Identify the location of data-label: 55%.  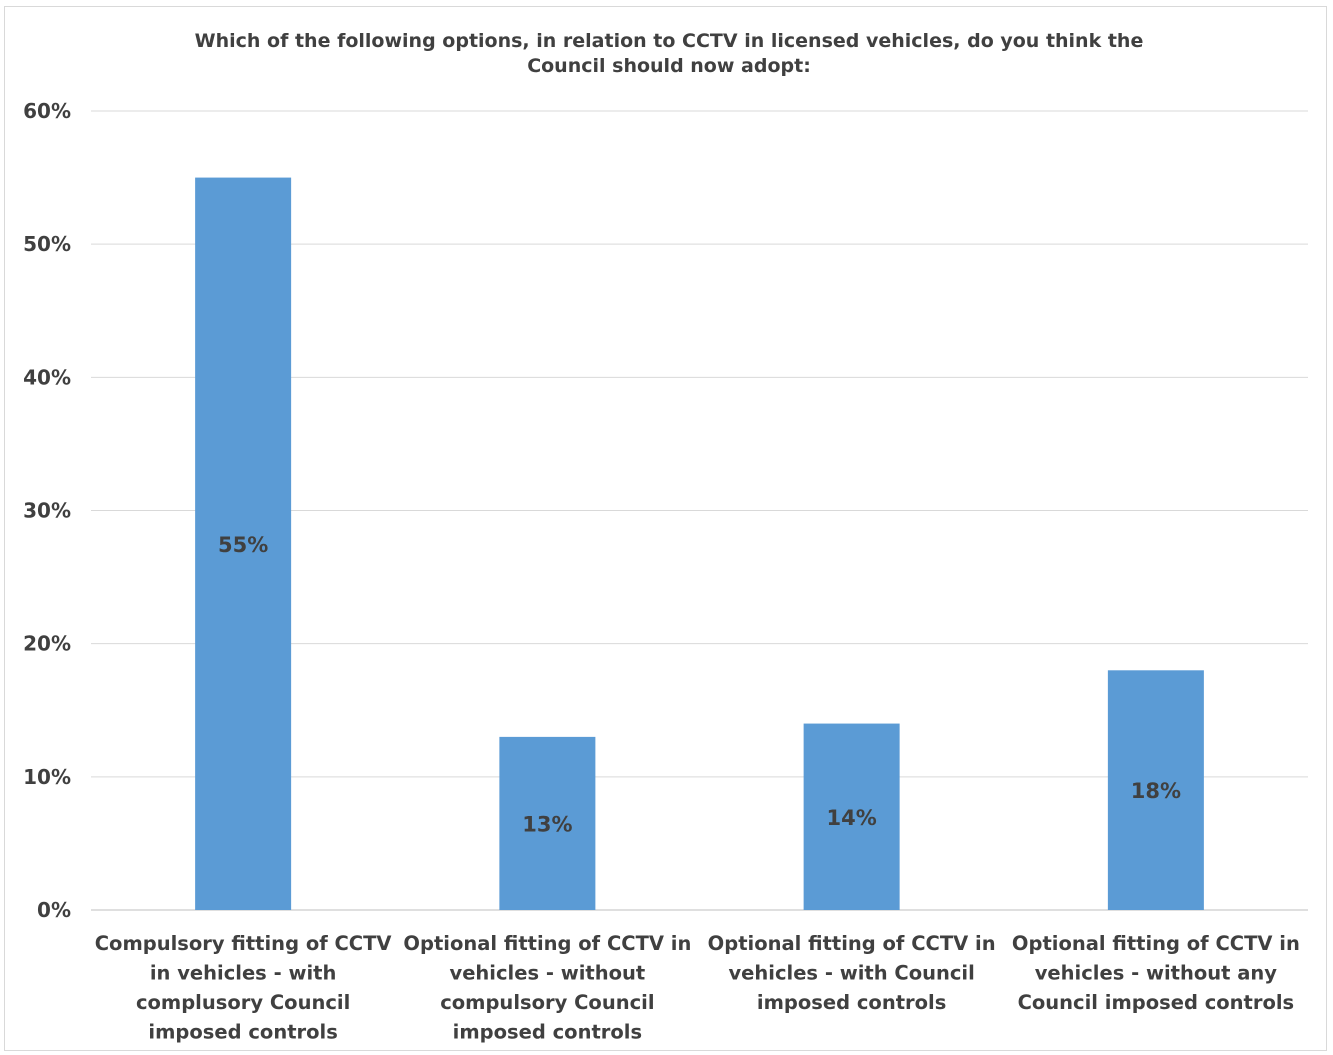
(243, 545).